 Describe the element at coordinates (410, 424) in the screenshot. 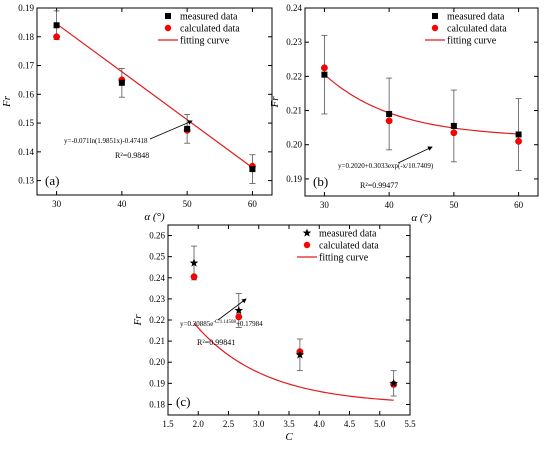

I see `x-tick-label: 5.5` at that location.